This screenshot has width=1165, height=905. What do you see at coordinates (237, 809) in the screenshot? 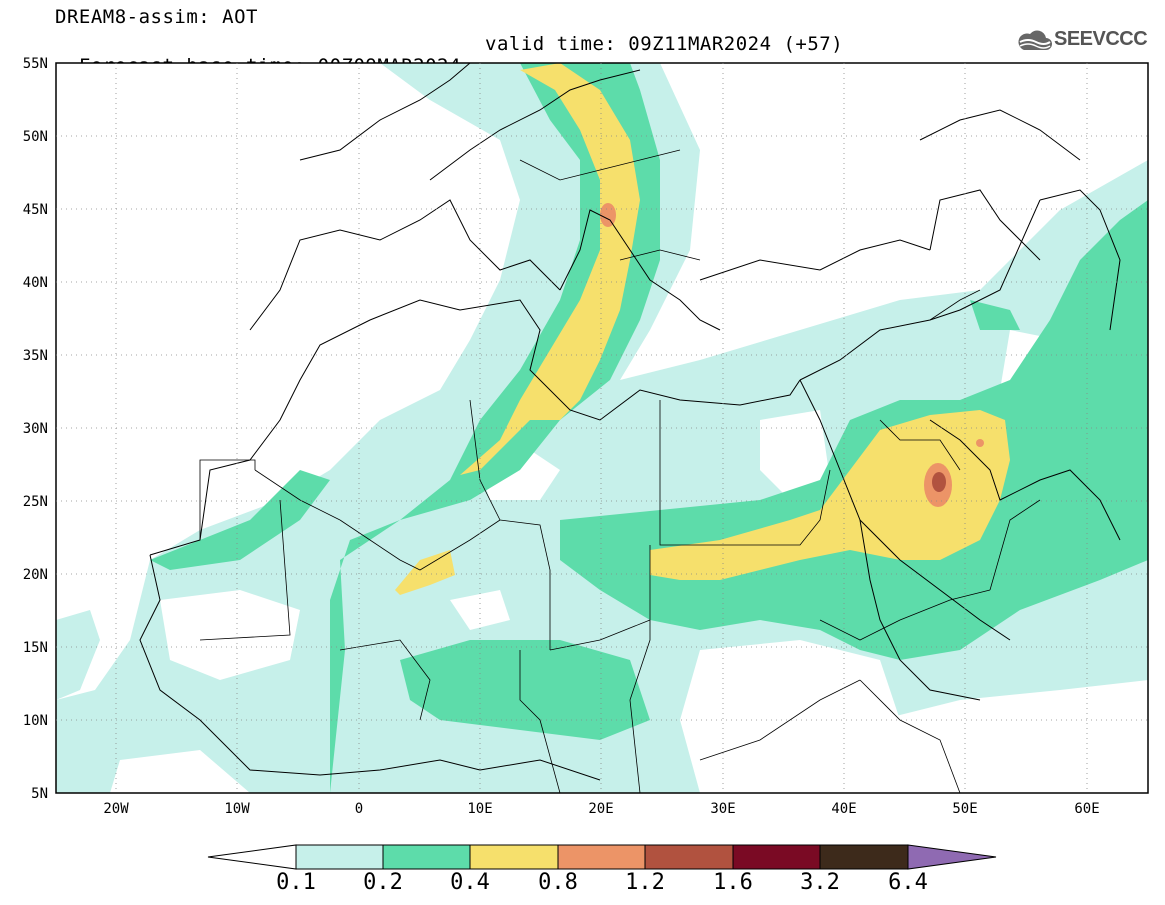
I see `lon-label: 10W` at bounding box center [237, 809].